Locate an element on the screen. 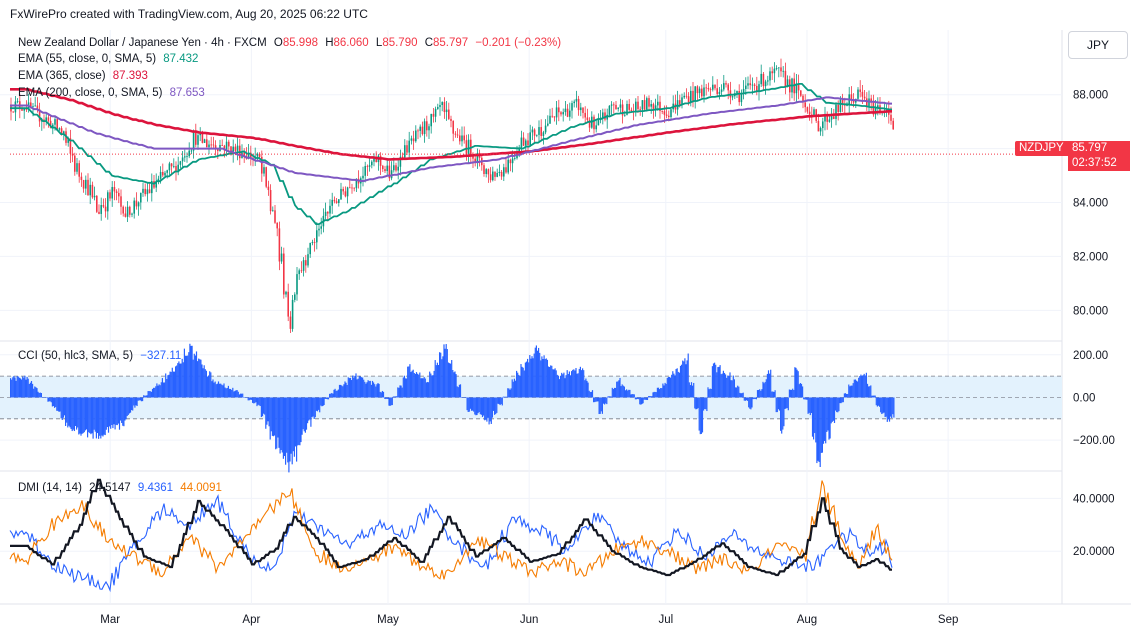 This screenshot has height=633, width=1131. adx-value: 24.5147 is located at coordinates (110, 488).